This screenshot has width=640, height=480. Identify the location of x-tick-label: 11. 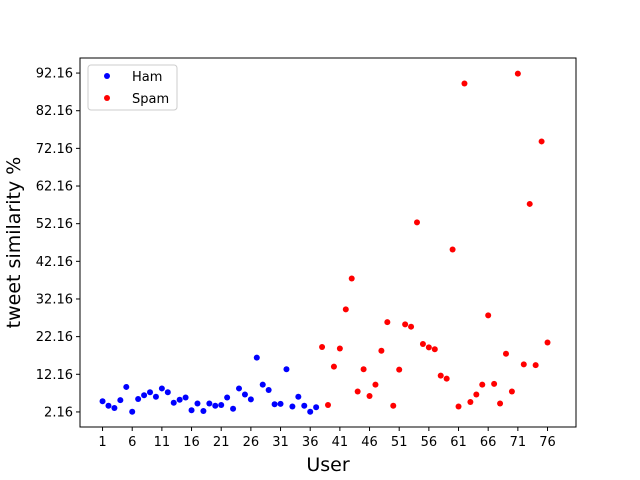
(162, 442).